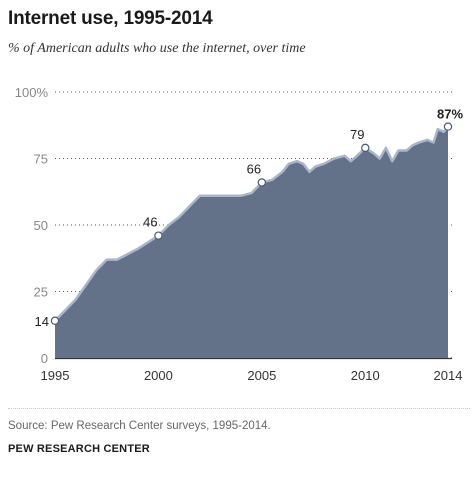 The height and width of the screenshot is (478, 474). Describe the element at coordinates (150, 222) in the screenshot. I see `data-label: 46` at that location.